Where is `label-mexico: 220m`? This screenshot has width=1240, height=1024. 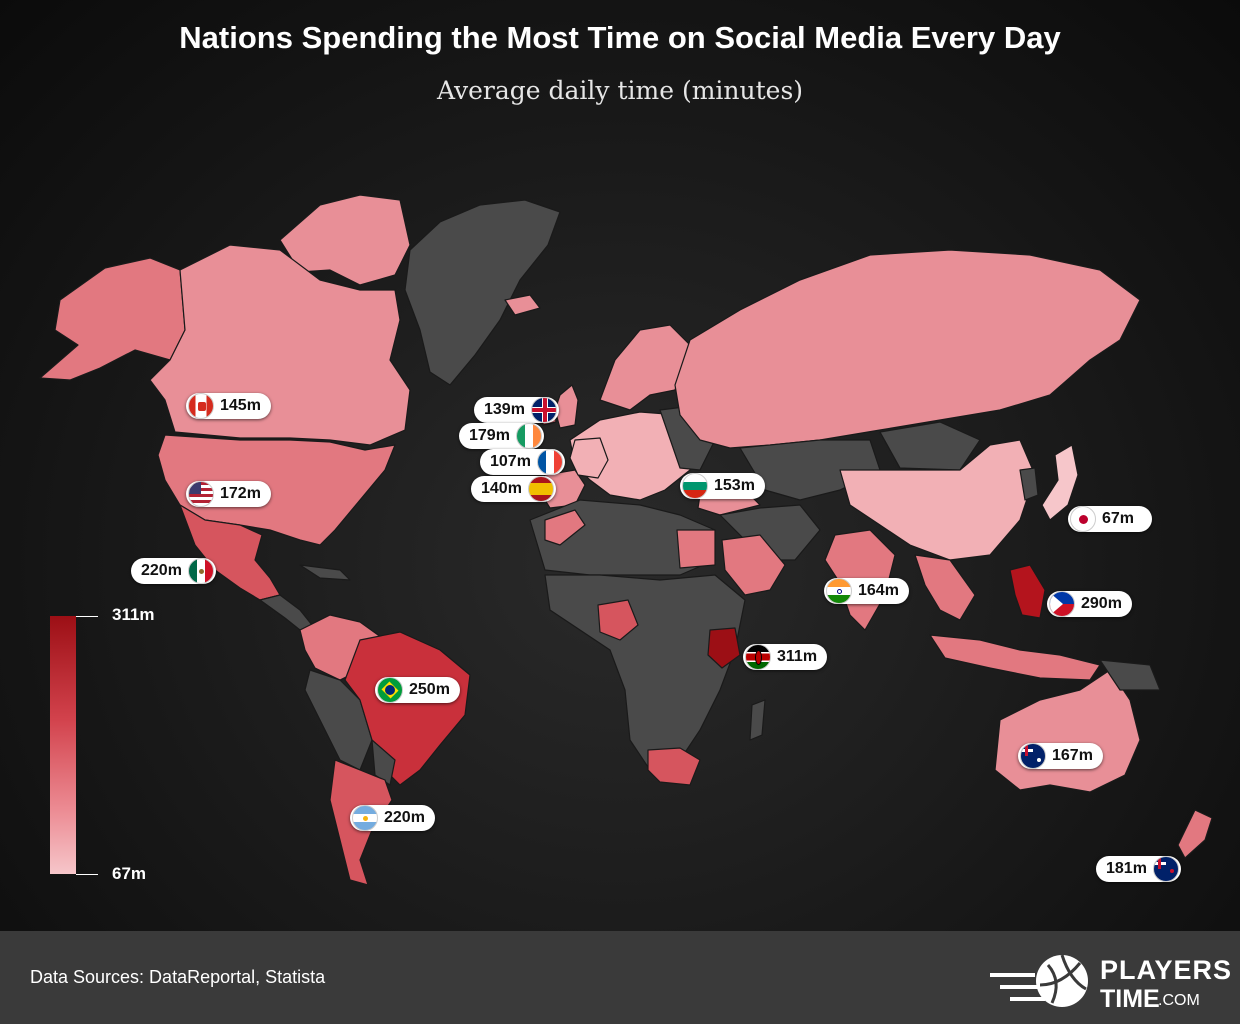
label-mexico: 220m is located at coordinates (173, 571).